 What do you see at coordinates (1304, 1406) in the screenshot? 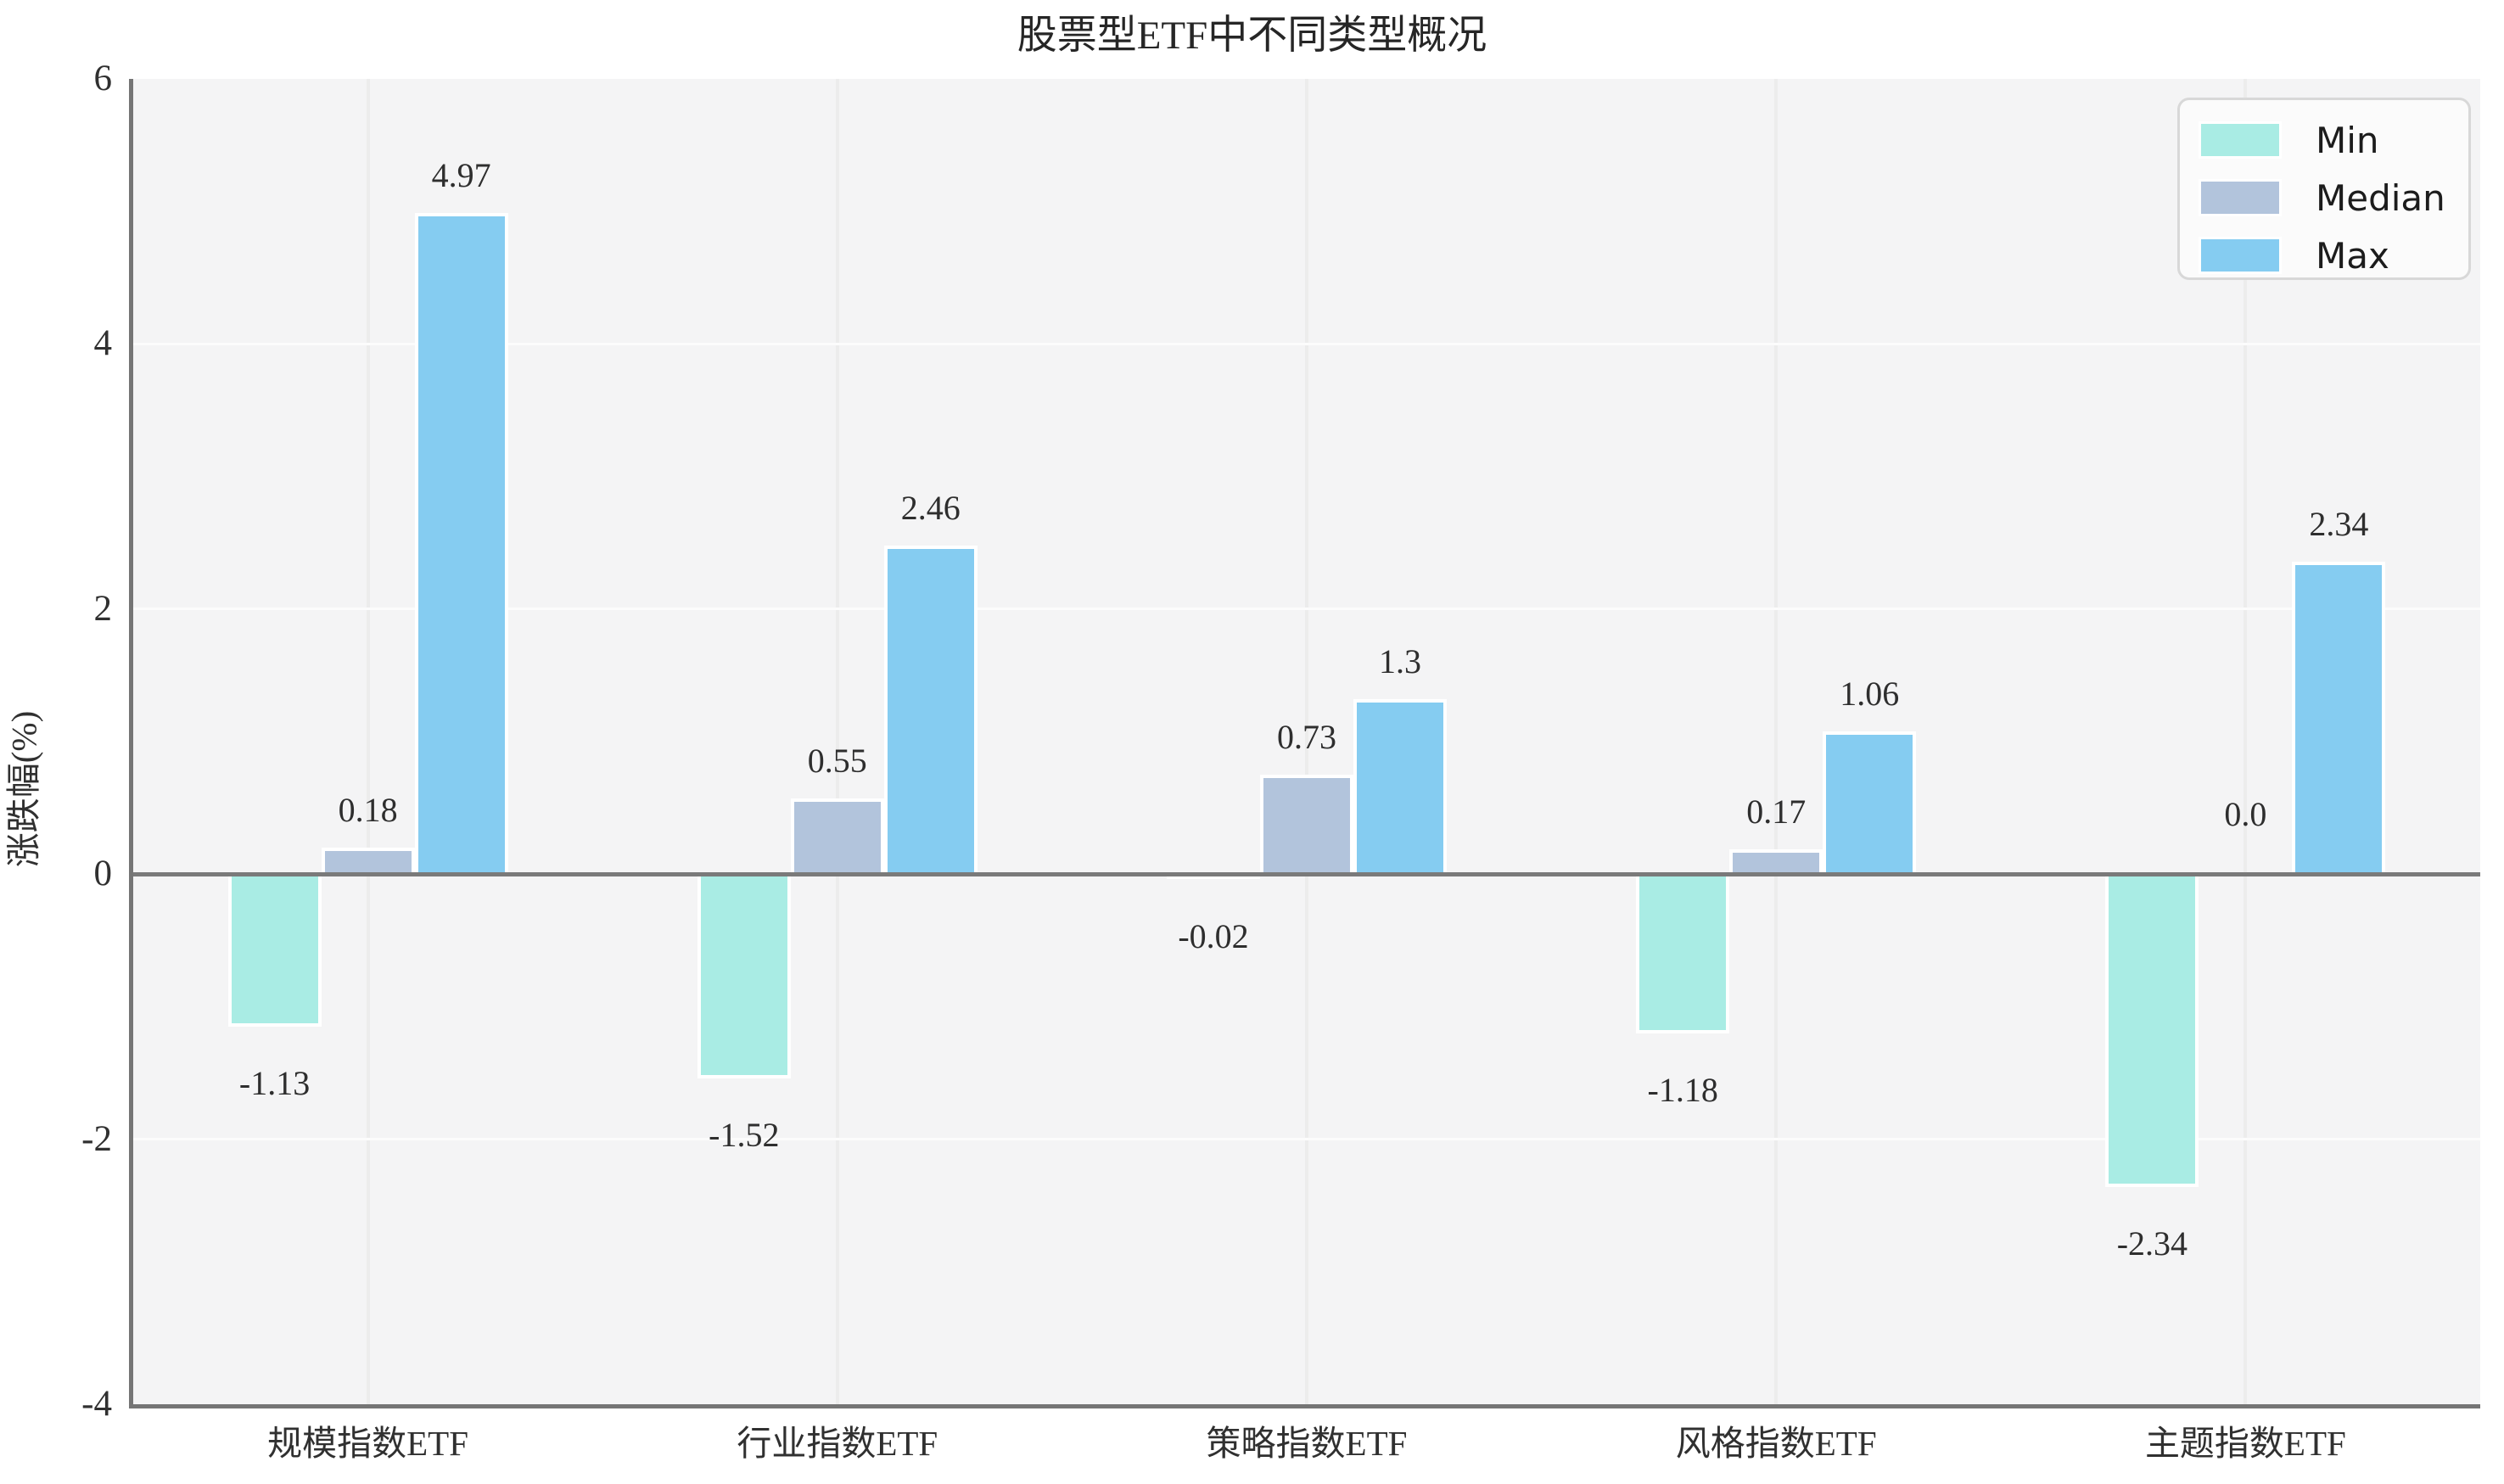
I see `bottom-spine` at bounding box center [1304, 1406].